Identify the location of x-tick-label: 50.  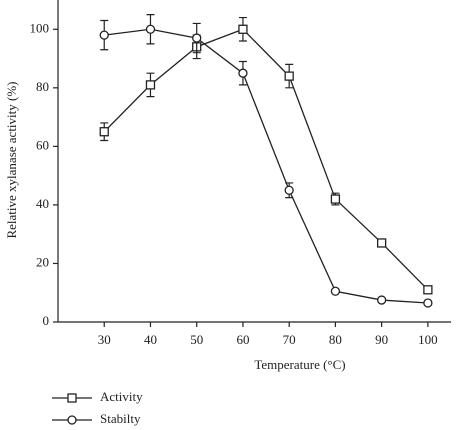
(196, 339).